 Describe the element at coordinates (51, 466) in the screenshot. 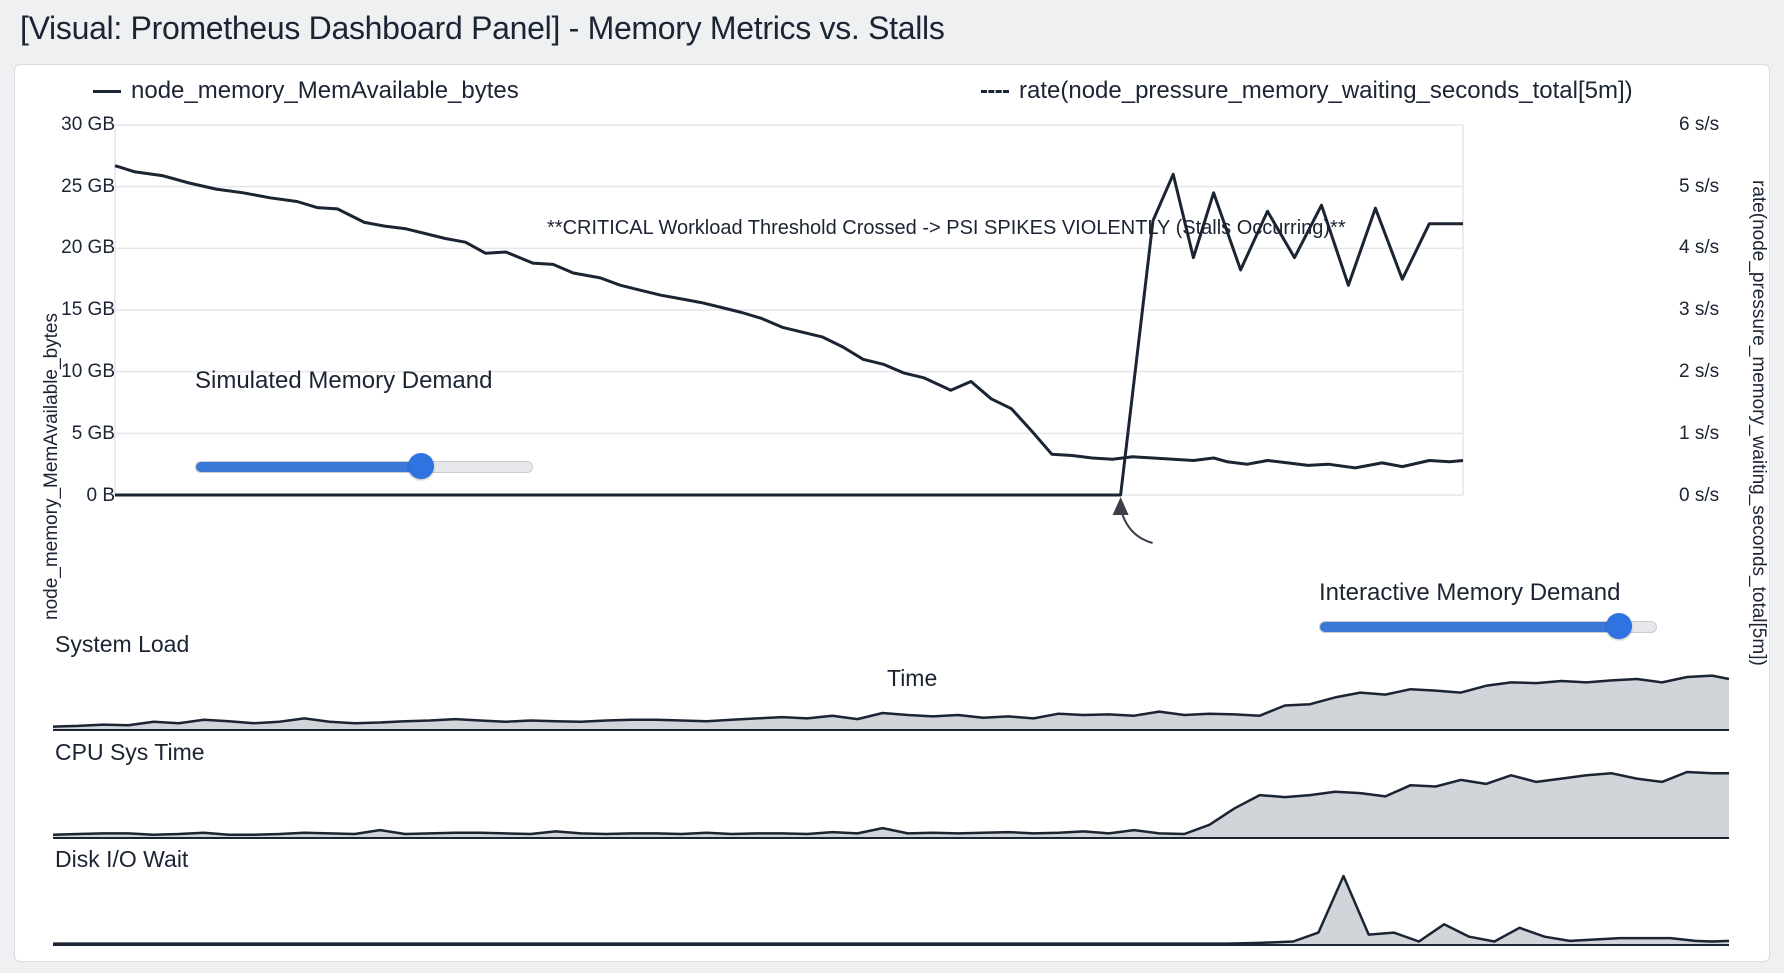

I see `y-axis-left-title: node_memory_MemAvailable_bytes` at that location.